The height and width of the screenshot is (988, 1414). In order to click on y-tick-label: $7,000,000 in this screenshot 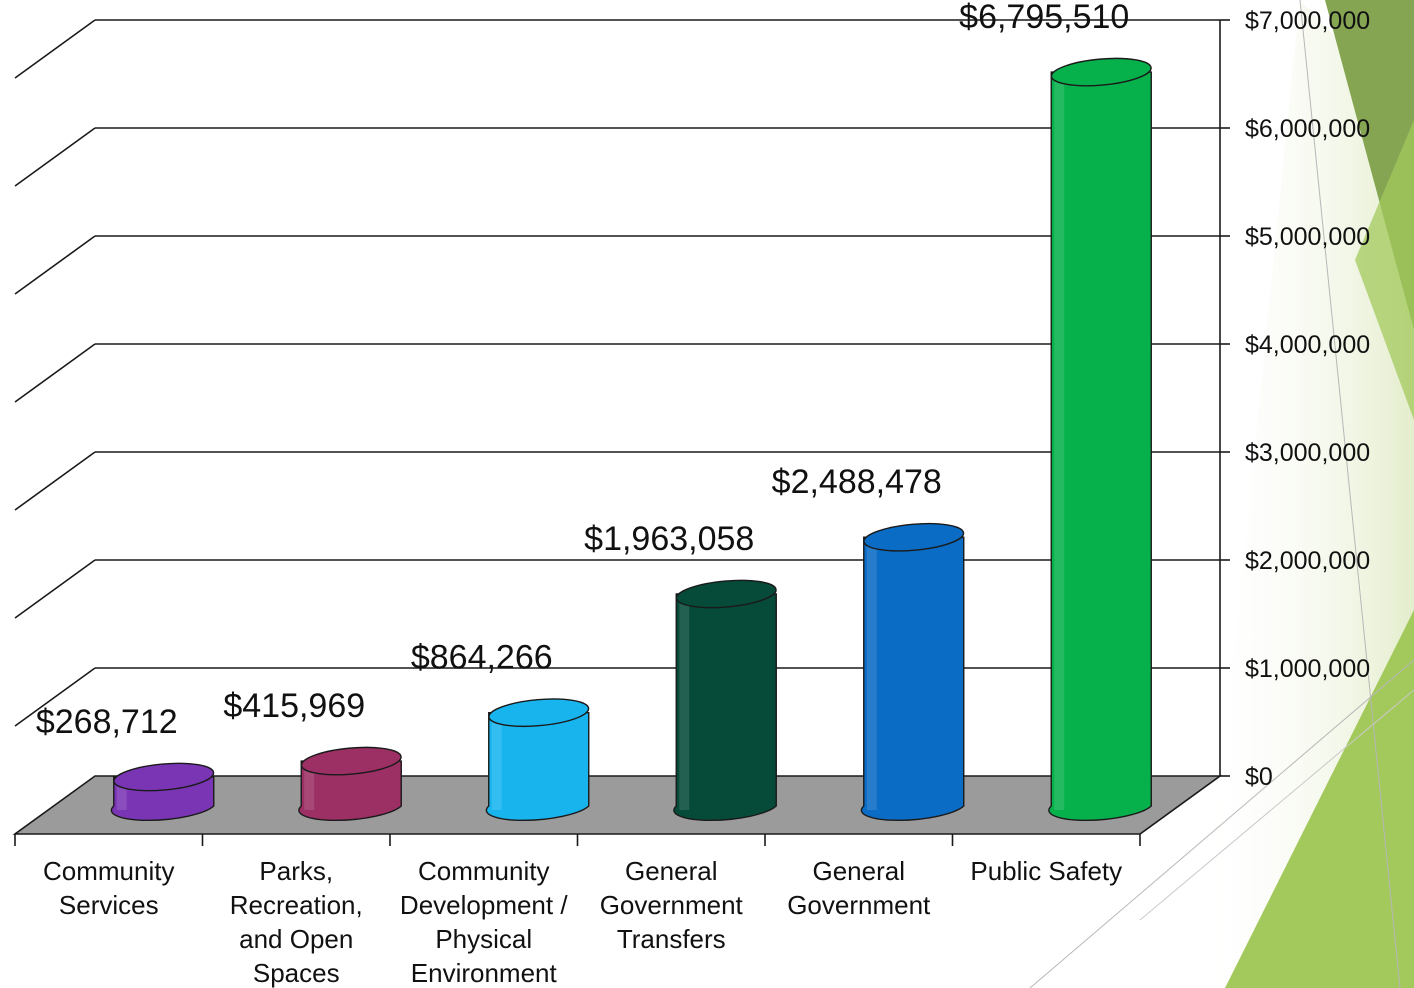, I will do `click(1307, 21)`.